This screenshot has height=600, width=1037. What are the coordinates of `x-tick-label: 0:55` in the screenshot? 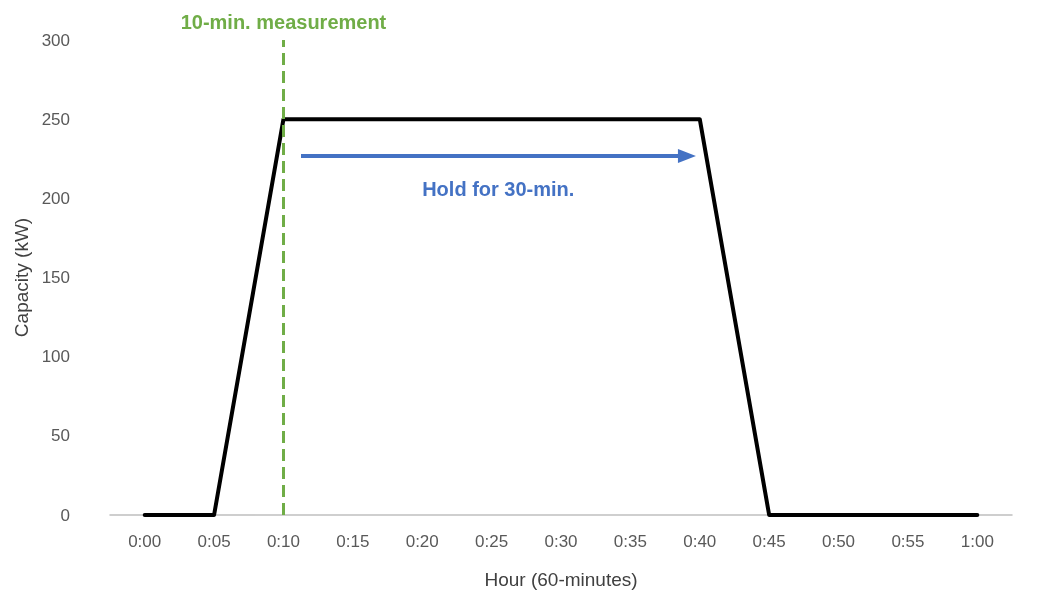 It's located at (908, 541).